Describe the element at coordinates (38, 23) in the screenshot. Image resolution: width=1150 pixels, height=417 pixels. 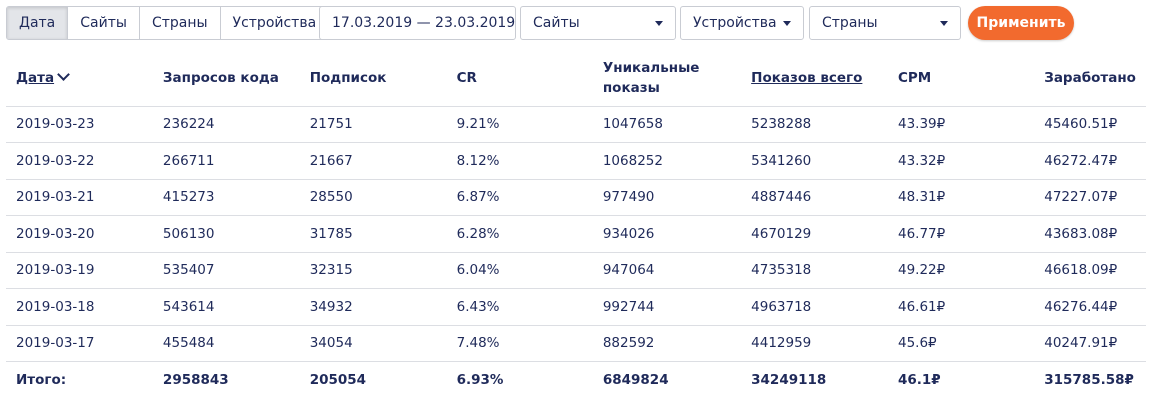
I see `tab-date: Дата` at that location.